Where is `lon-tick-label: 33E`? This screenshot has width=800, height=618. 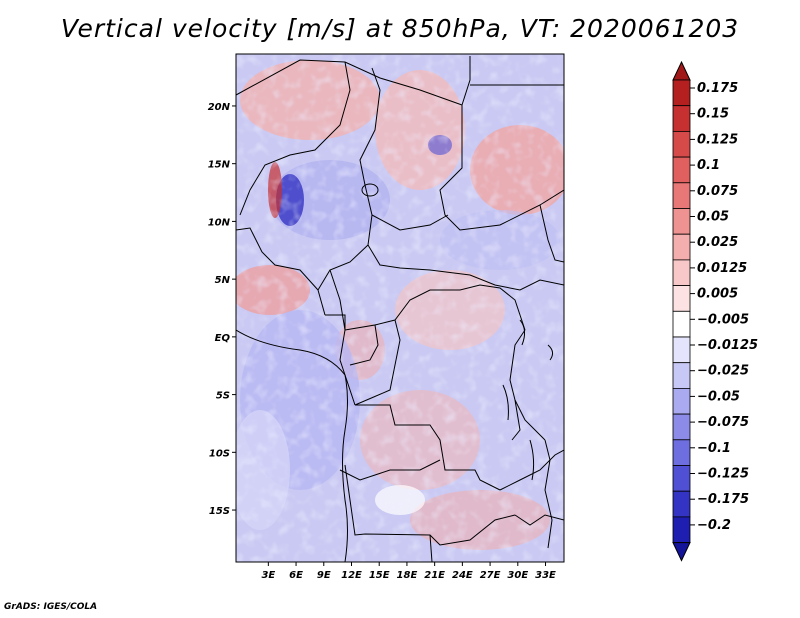 lon-tick-label: 33E is located at coordinates (545, 575).